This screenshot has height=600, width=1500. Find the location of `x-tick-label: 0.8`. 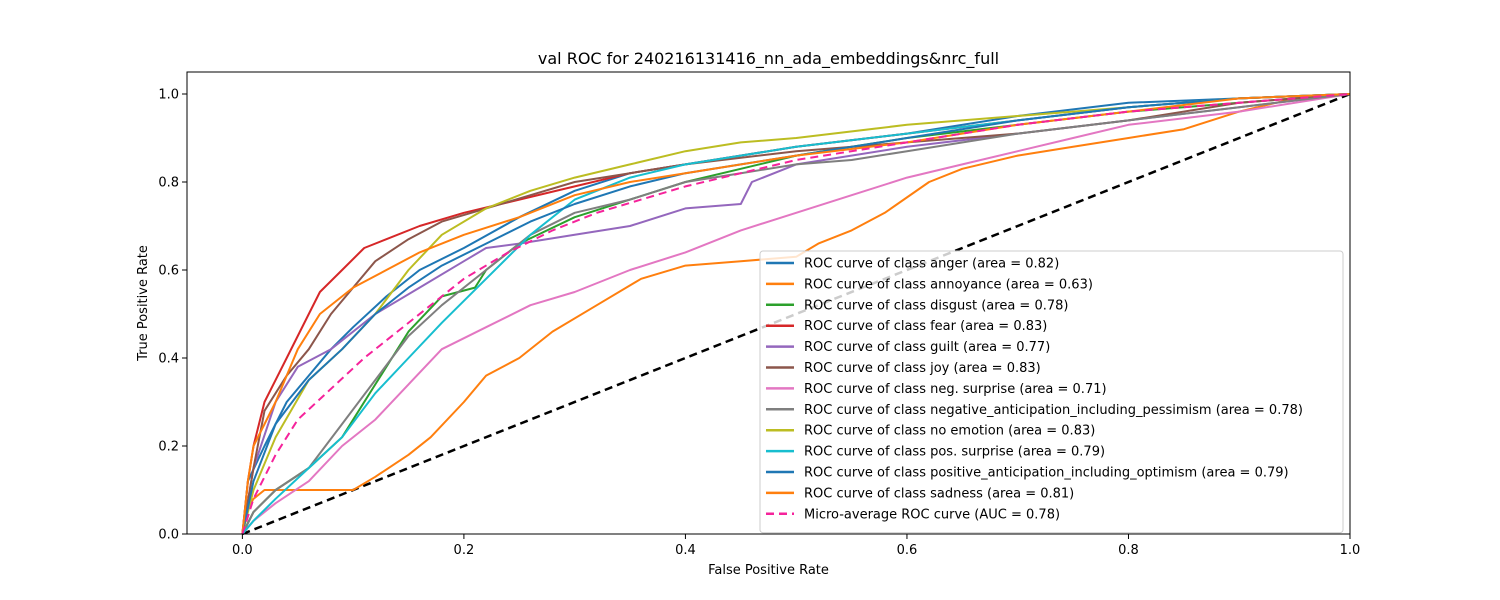

x-tick-label: 0.8 is located at coordinates (1128, 550).